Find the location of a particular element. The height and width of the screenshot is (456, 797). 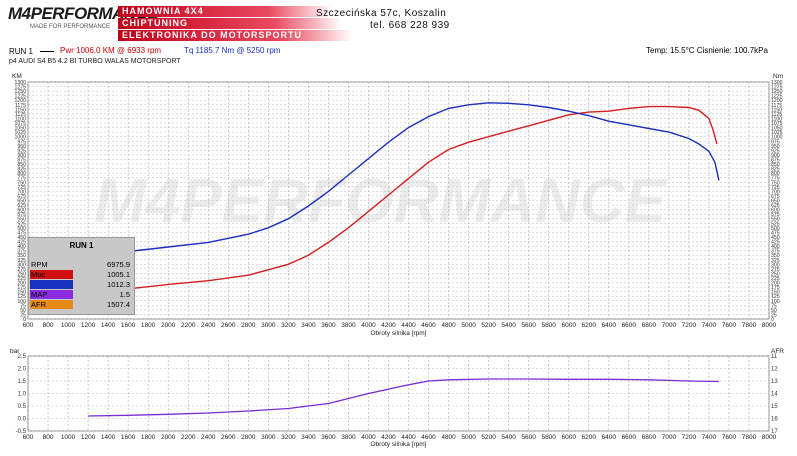

x-tick-label: 6000 is located at coordinates (568, 325).